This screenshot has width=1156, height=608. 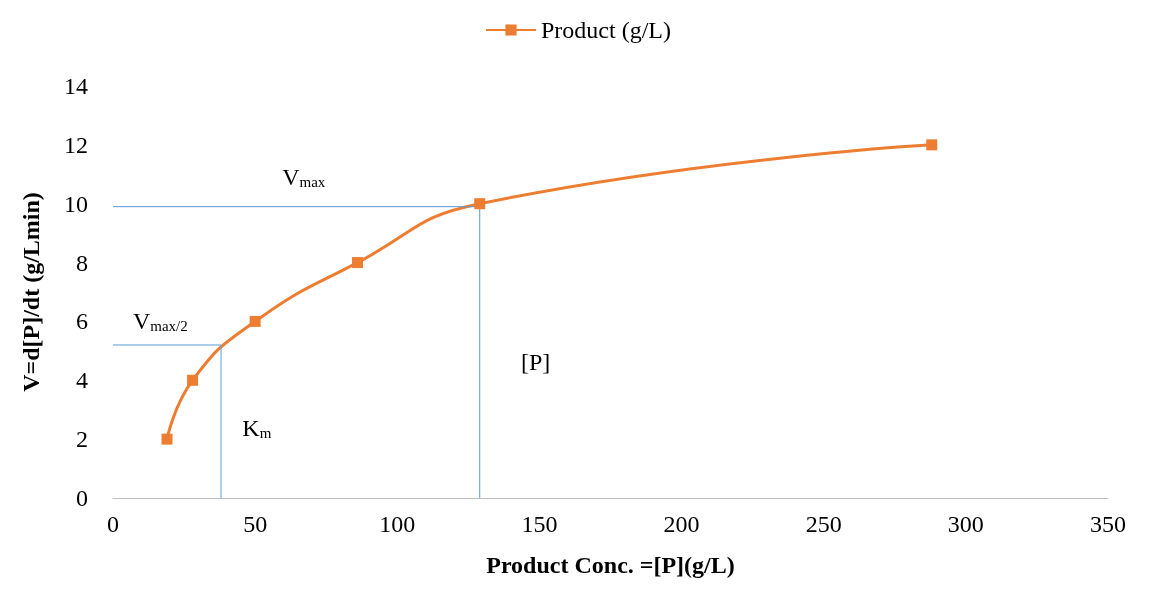 I want to click on x-tick-label: 100, so click(x=397, y=524).